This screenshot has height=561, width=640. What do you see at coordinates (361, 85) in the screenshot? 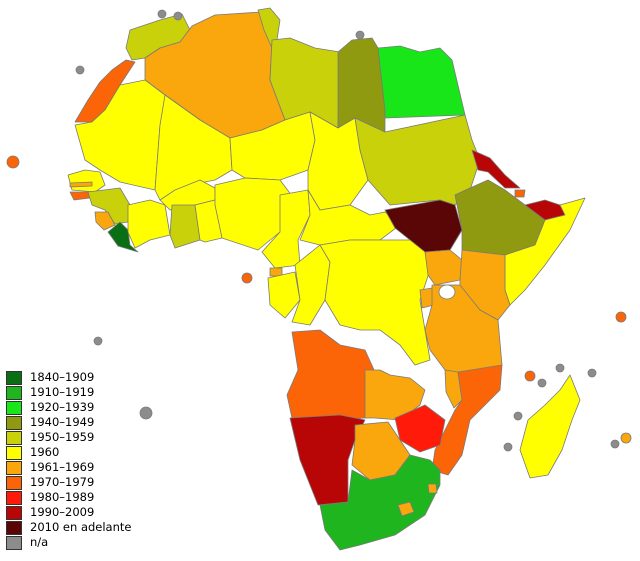
I see `region-cyrenaica` at bounding box center [361, 85].